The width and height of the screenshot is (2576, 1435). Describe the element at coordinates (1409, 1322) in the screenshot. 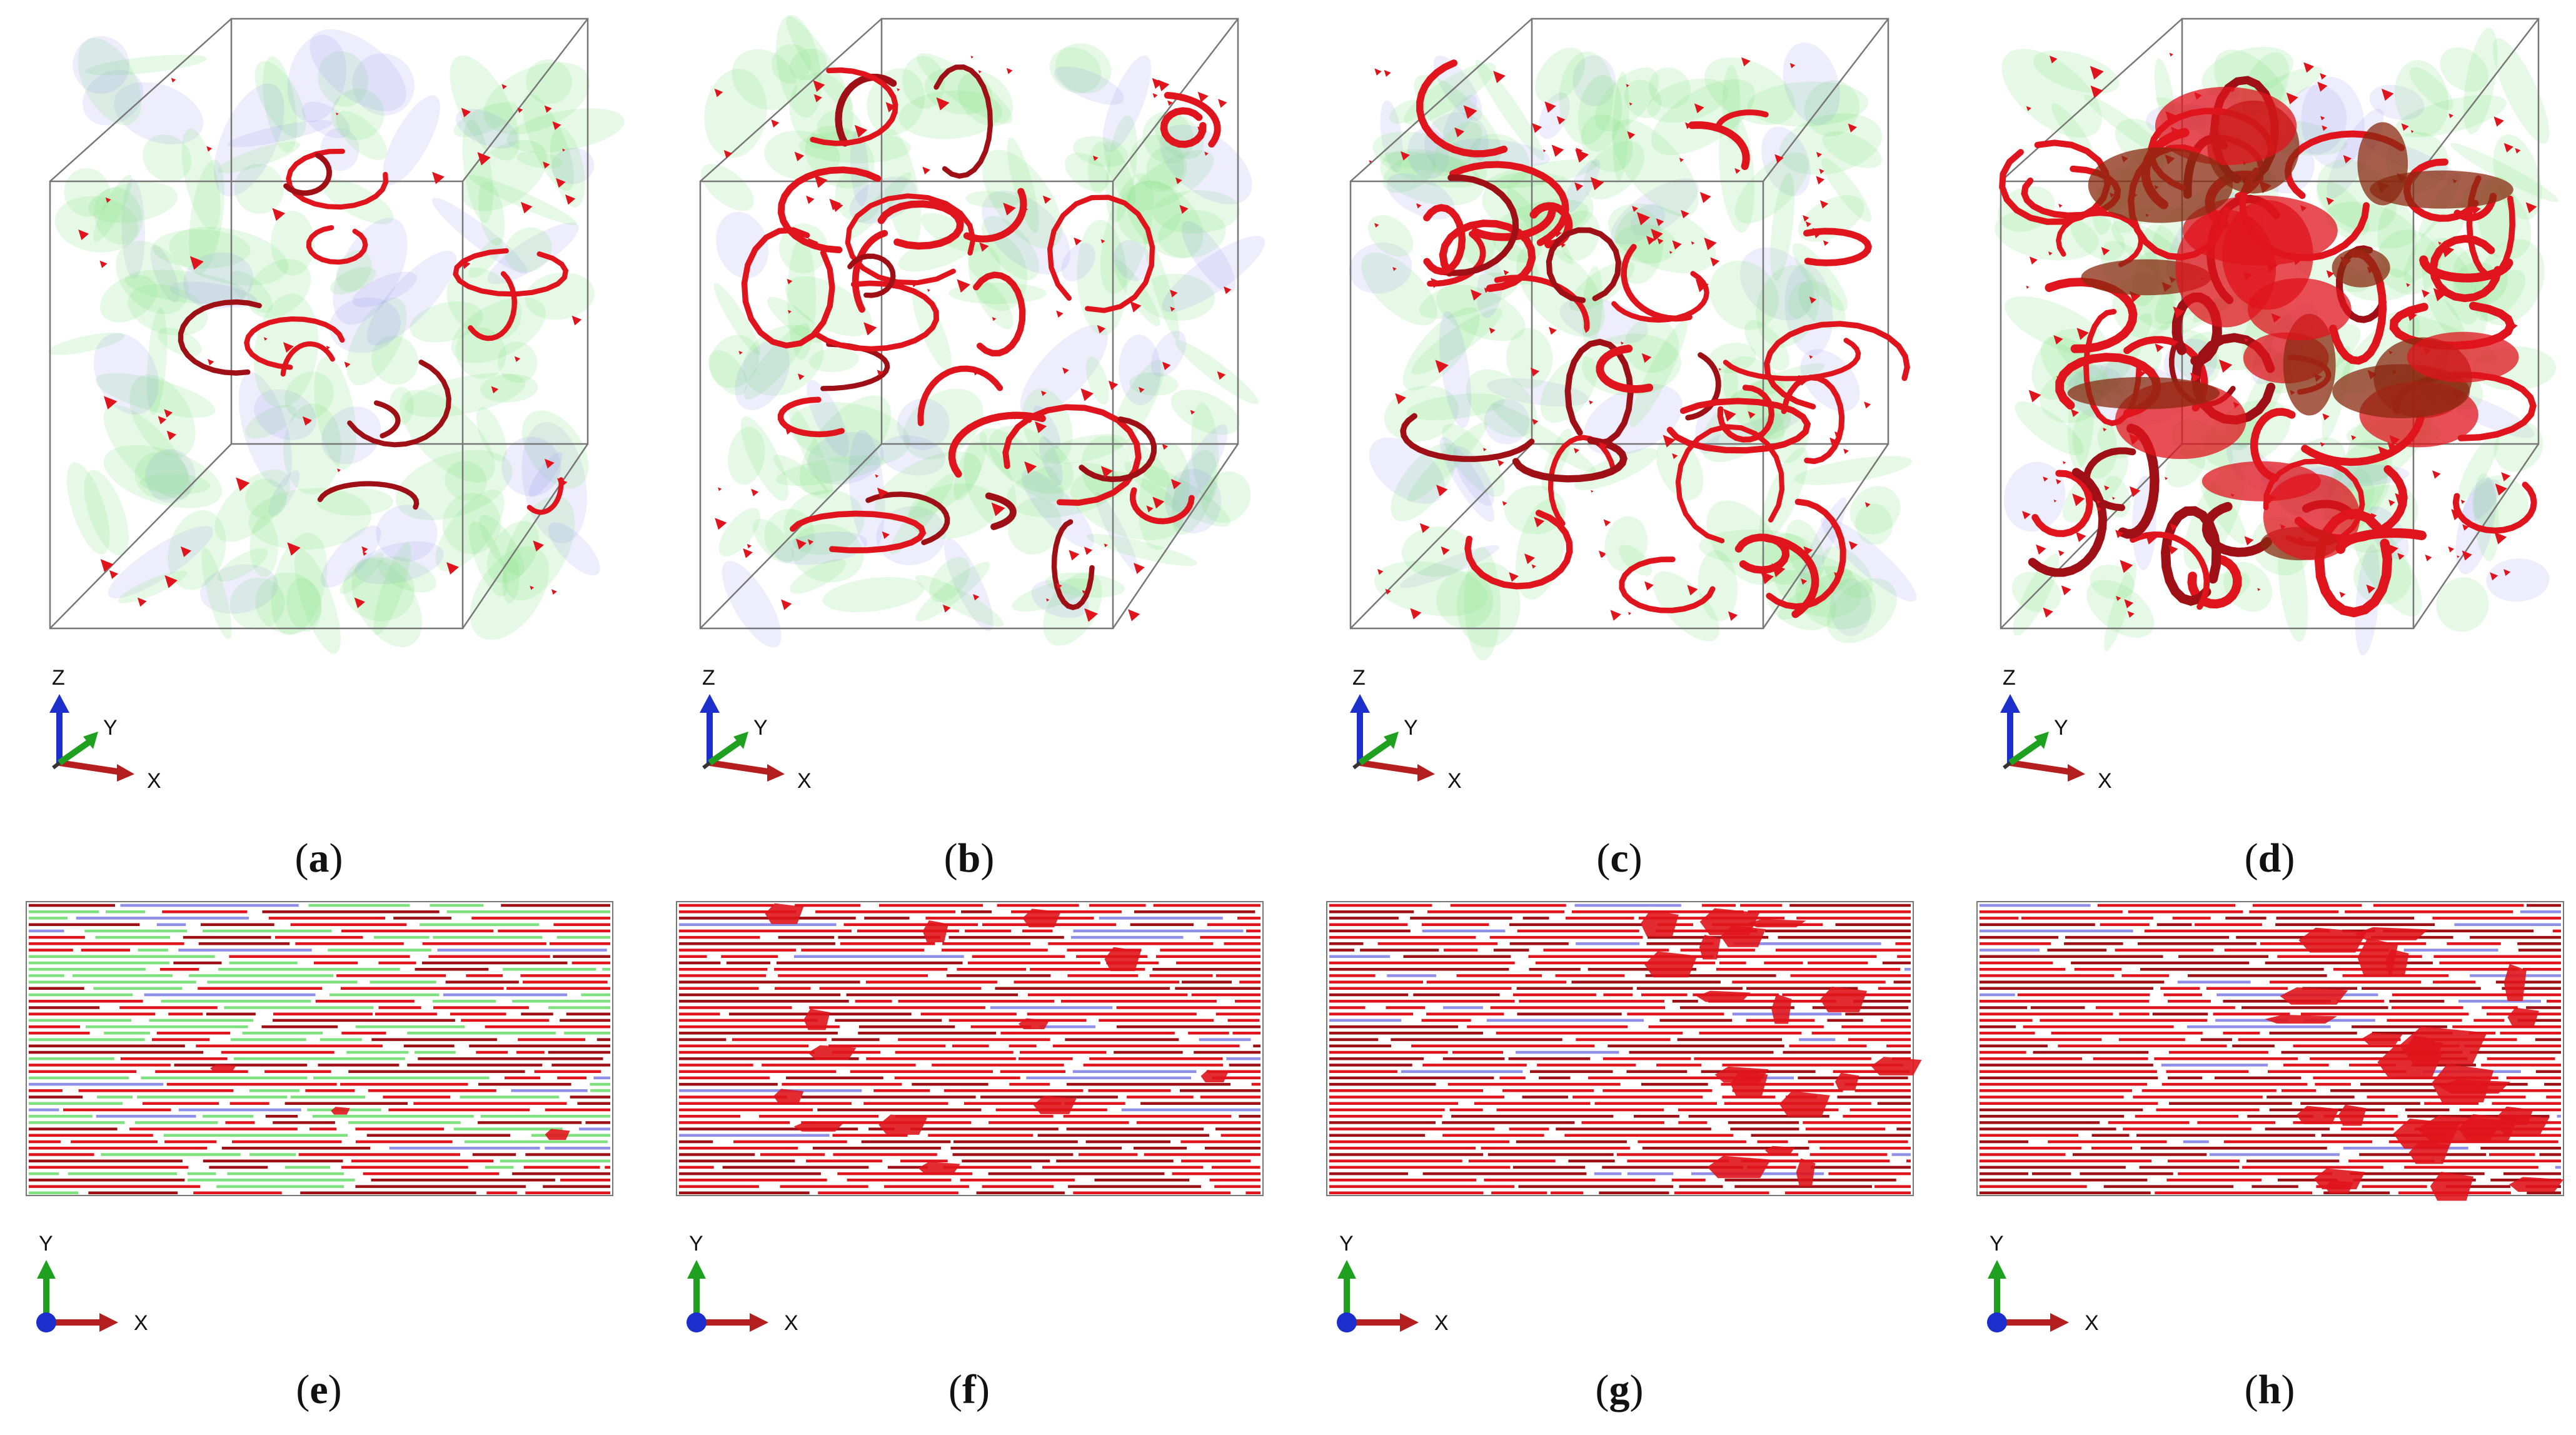

I see `x-arrowhead` at that location.